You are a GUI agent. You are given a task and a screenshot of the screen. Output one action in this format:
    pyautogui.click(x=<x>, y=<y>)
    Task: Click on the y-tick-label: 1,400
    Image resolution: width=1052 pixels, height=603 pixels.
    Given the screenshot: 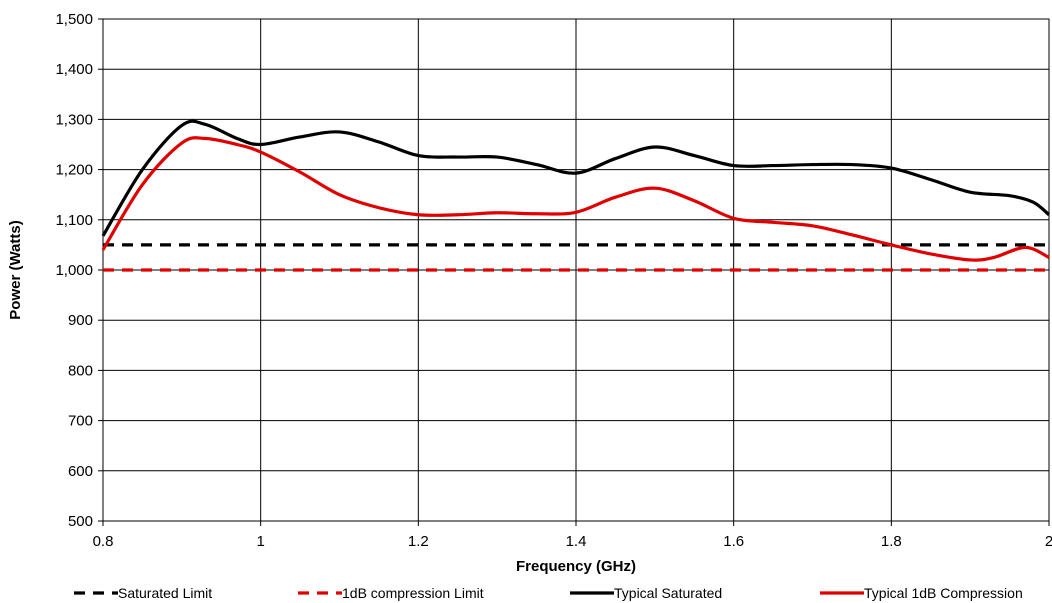 What is the action you would take?
    pyautogui.click(x=74, y=69)
    